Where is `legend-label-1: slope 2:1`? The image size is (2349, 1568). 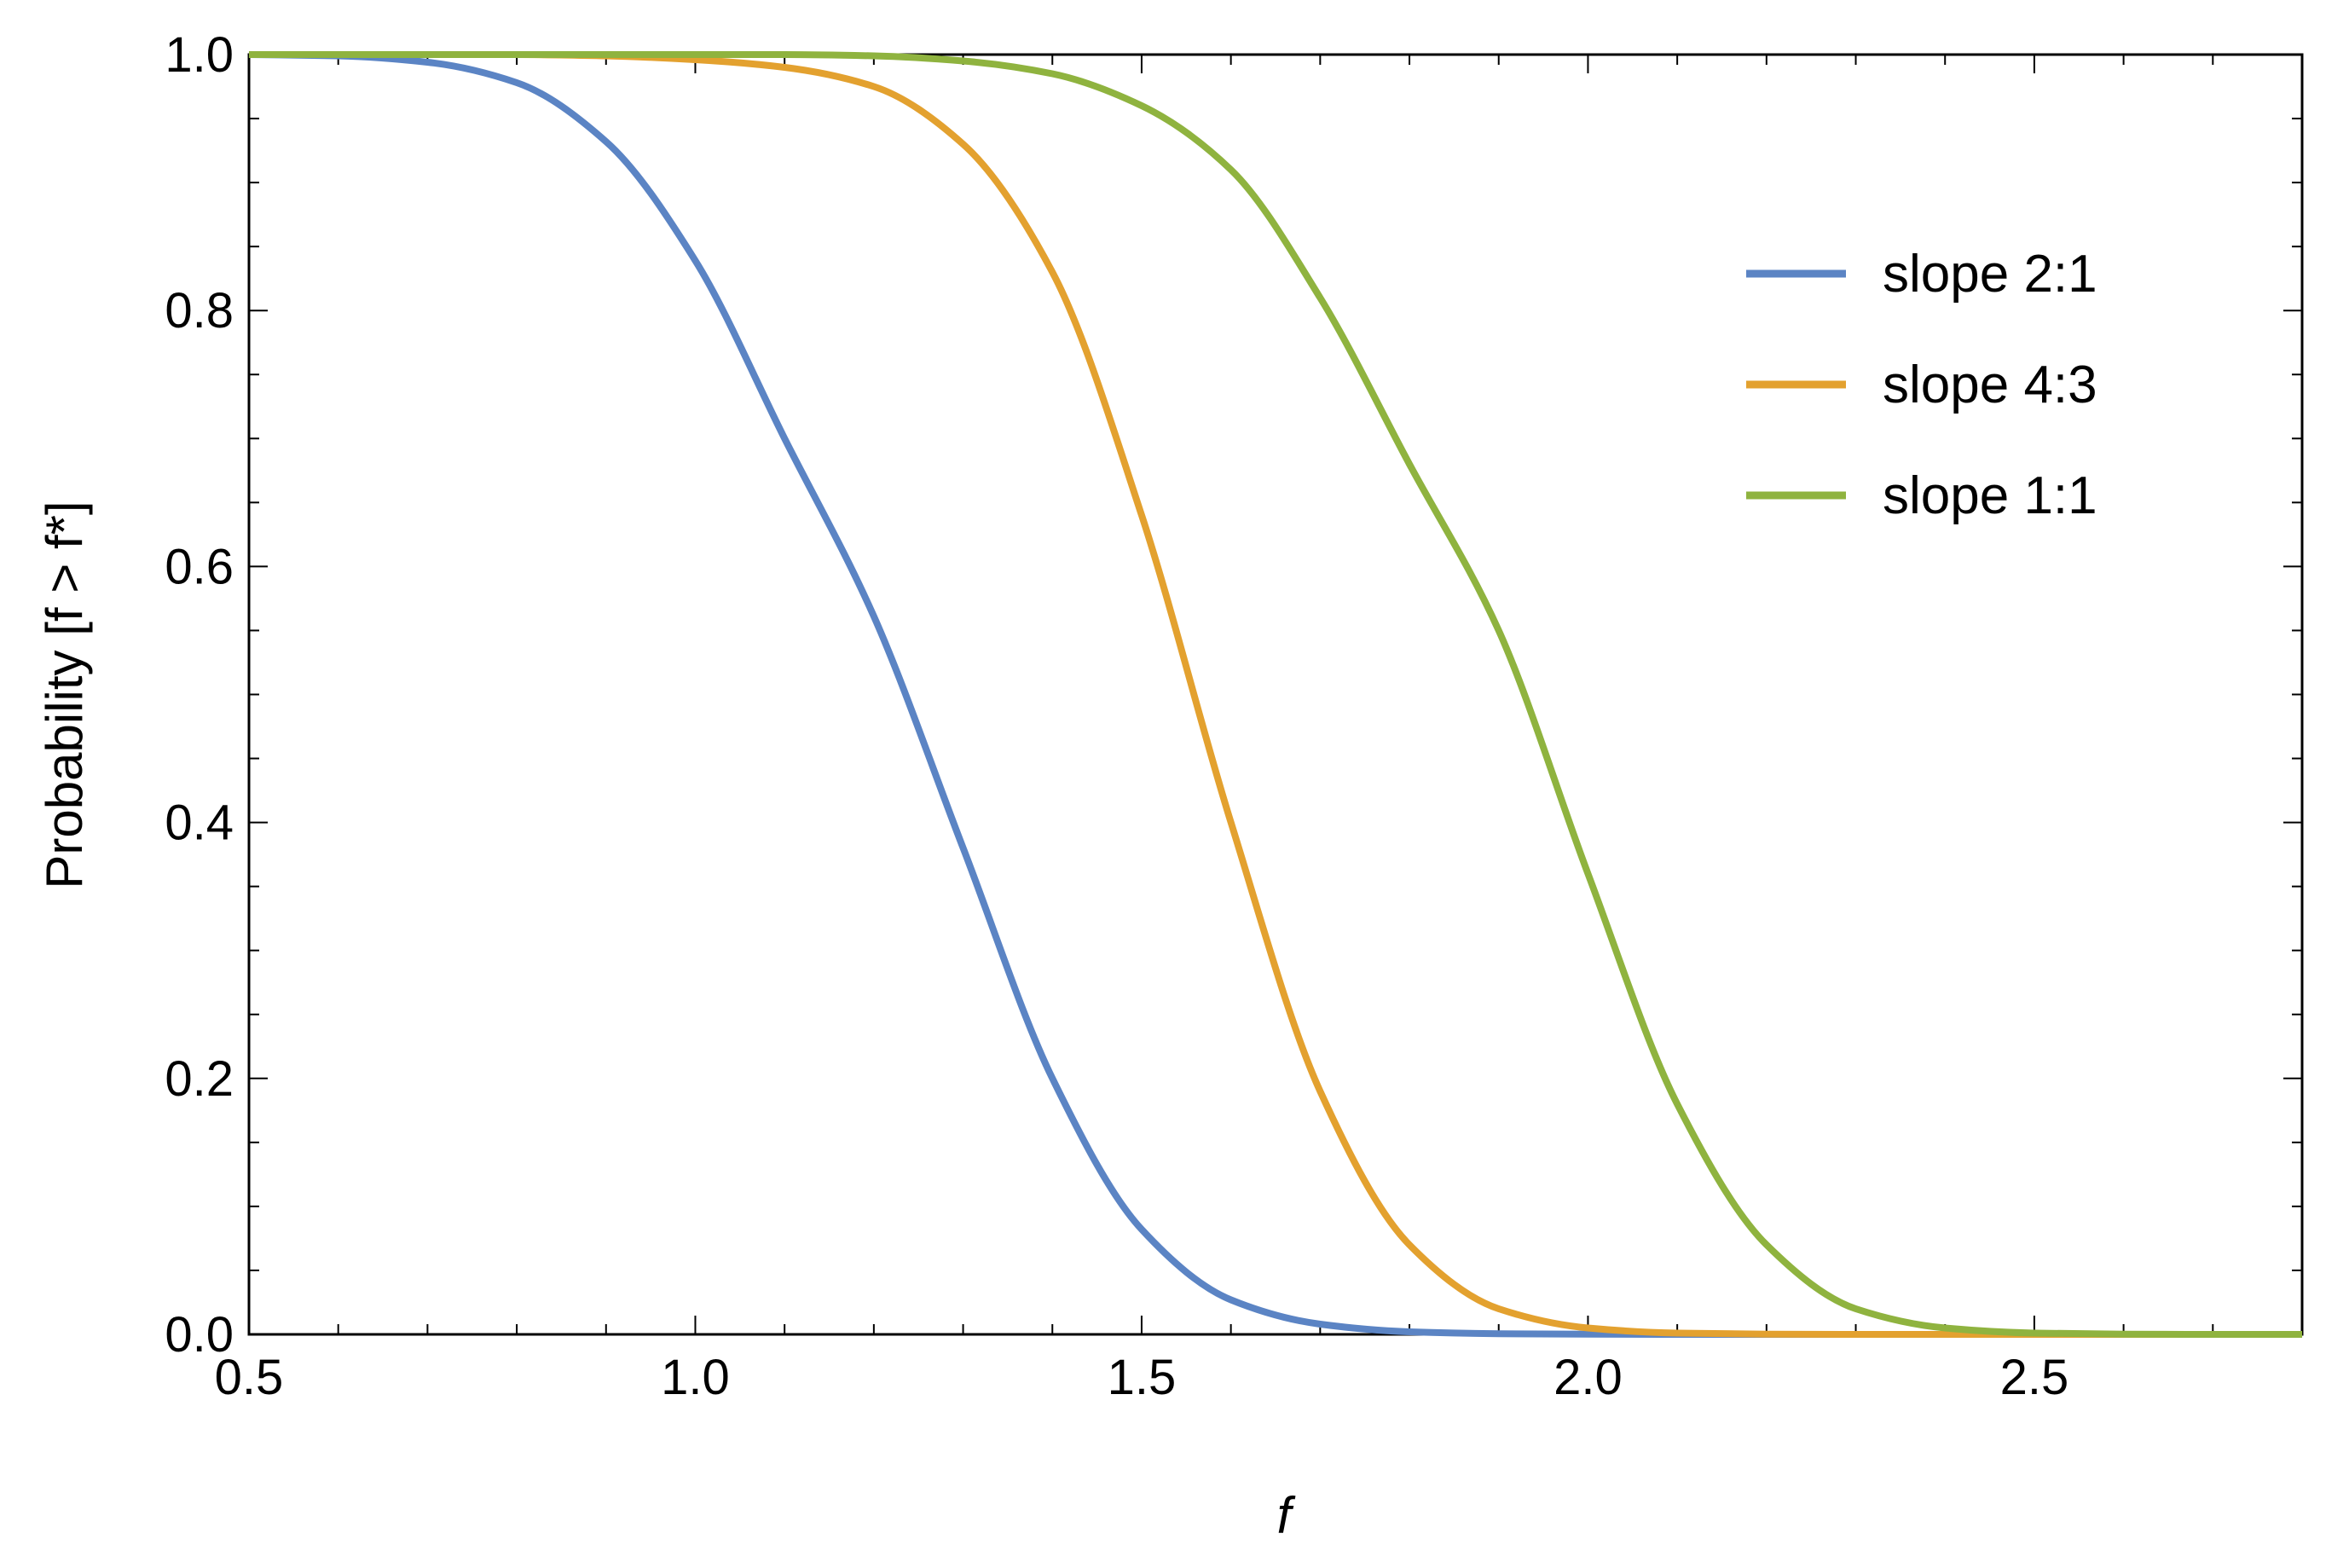
legend-label-1: slope 2:1 is located at coordinates (1990, 274).